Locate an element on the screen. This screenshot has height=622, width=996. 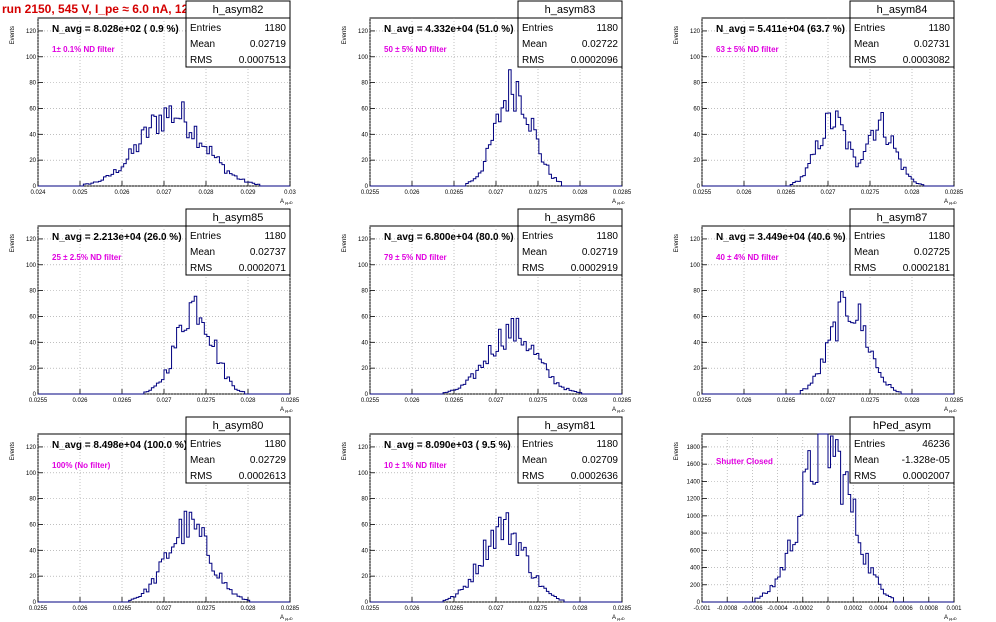
stats-title: h_asym84 is located at coordinates (902, 10).